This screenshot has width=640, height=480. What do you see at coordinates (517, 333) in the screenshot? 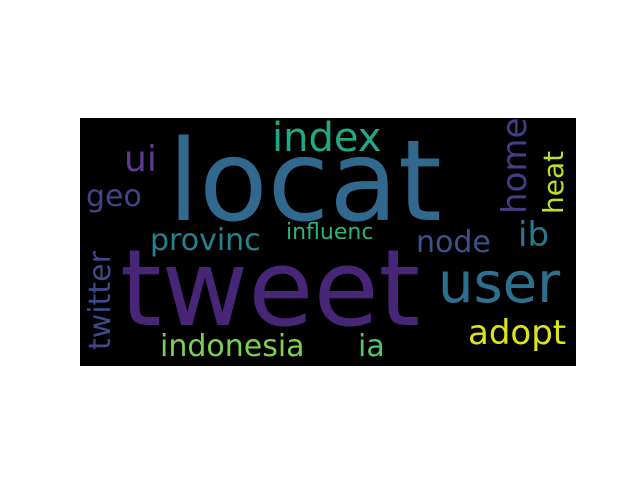
I see `word-adopt: adopt` at bounding box center [517, 333].